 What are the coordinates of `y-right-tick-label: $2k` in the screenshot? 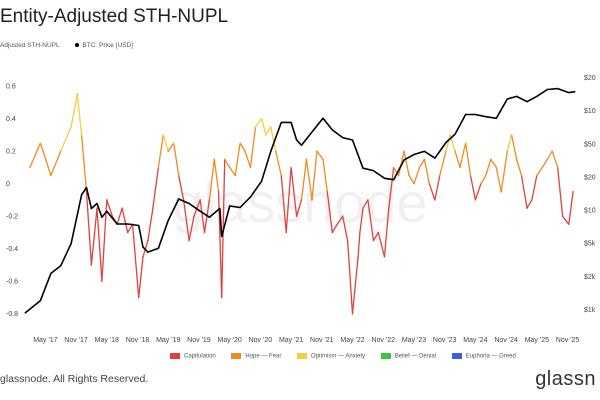 It's located at (590, 277).